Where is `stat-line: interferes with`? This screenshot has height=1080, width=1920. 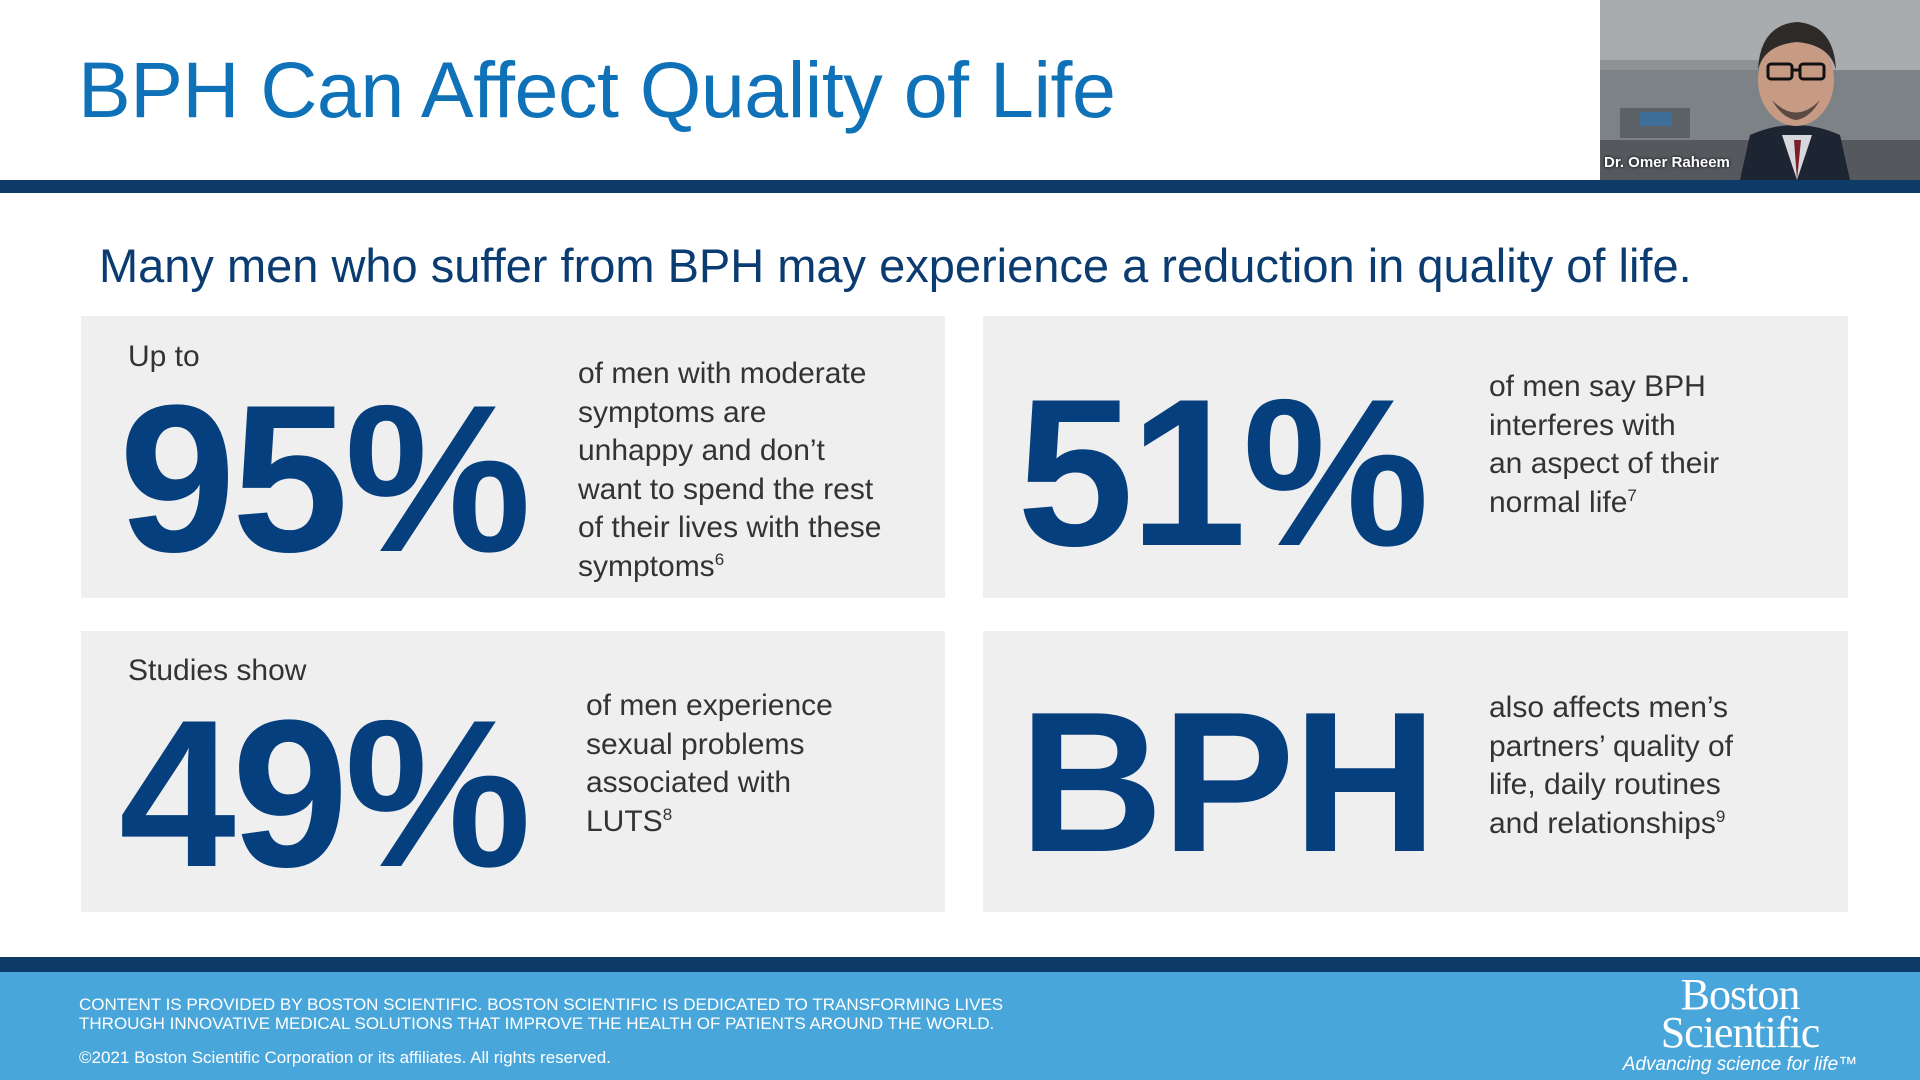 stat-line: interferes with is located at coordinates (1582, 425).